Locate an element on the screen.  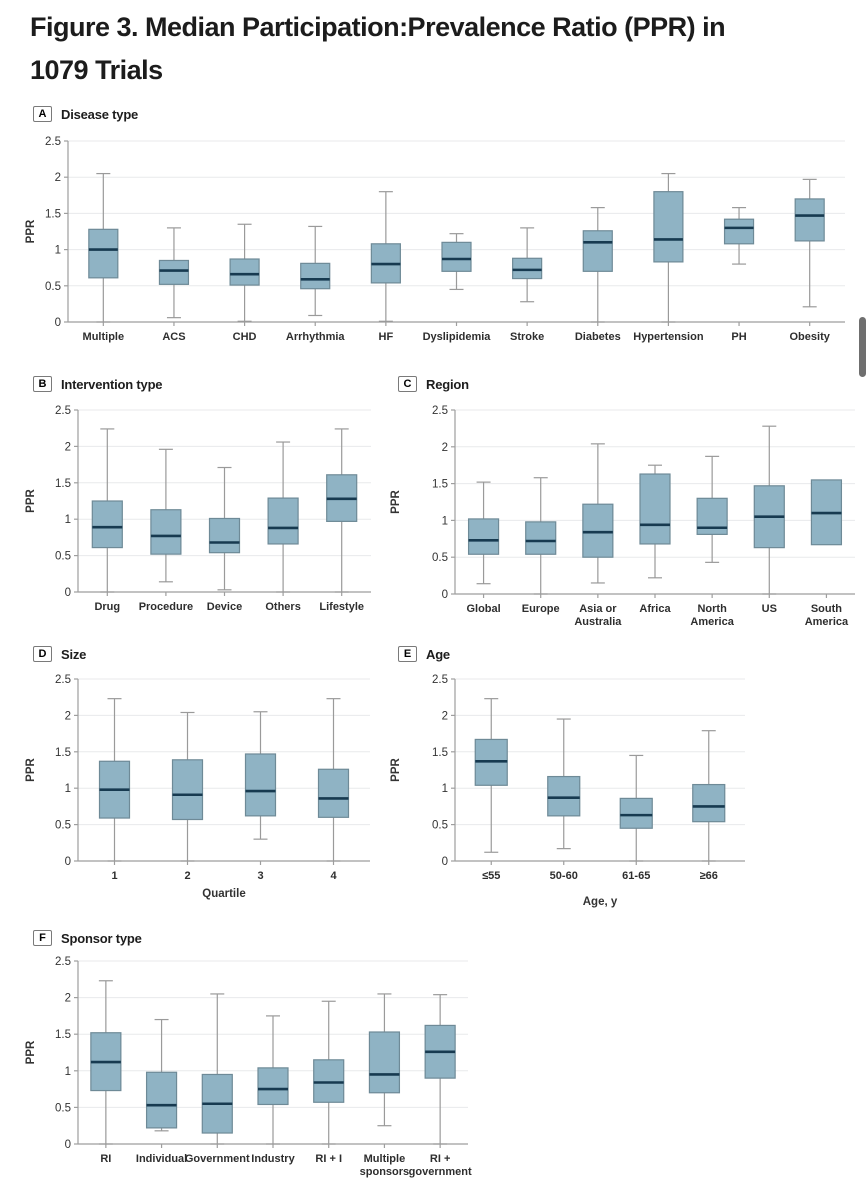
svg-text: Stroke is located at coordinates (527, 337).